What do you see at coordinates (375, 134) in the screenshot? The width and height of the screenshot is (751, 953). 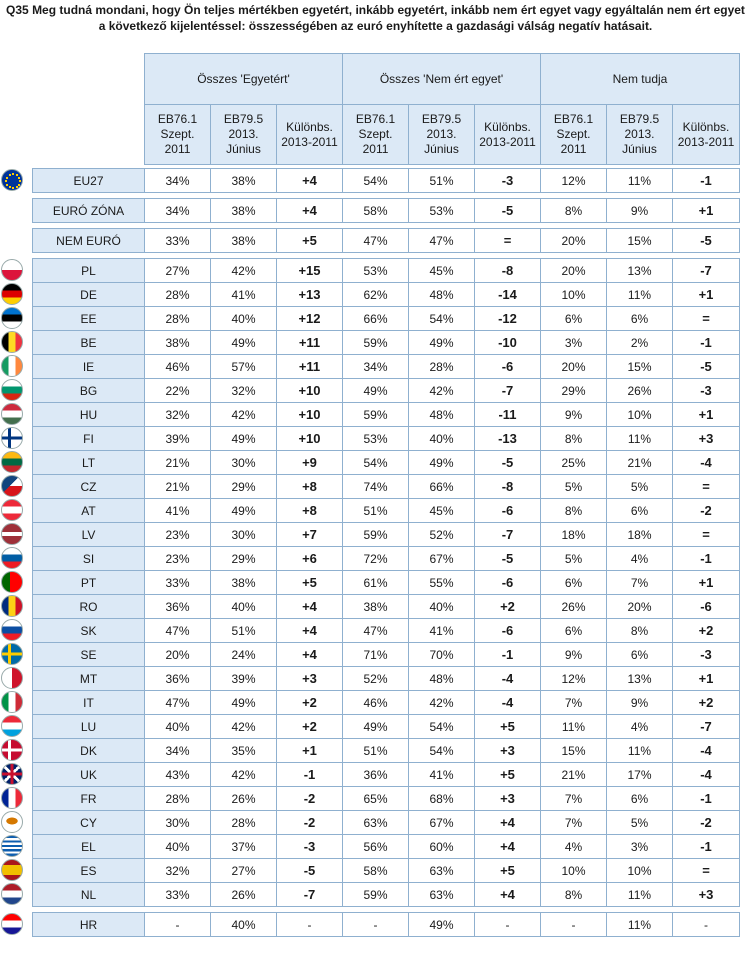 I see `column-header-line: Szept.` at bounding box center [375, 134].